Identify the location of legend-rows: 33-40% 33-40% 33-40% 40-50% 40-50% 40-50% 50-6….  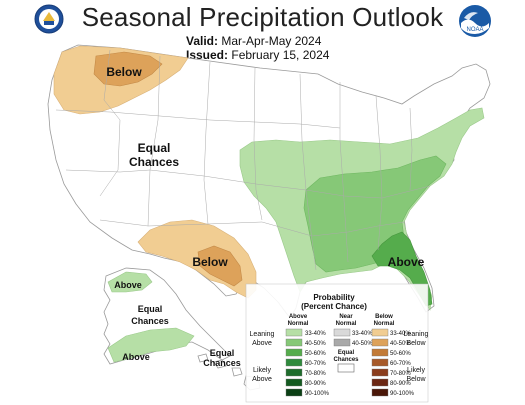
(350, 362).